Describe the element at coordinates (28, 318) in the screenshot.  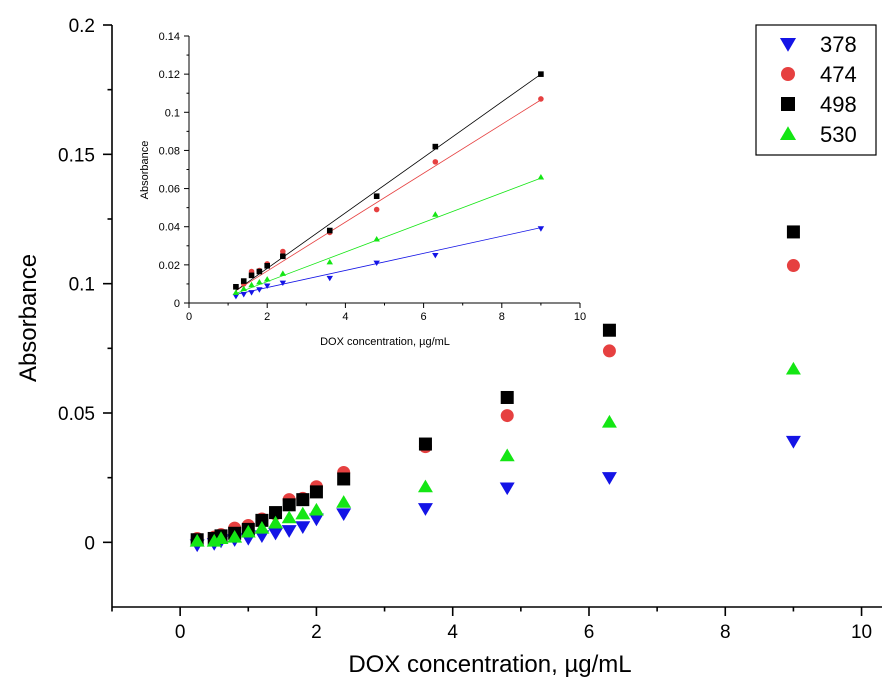
I see `main-y-axis-title: Absorbance` at that location.